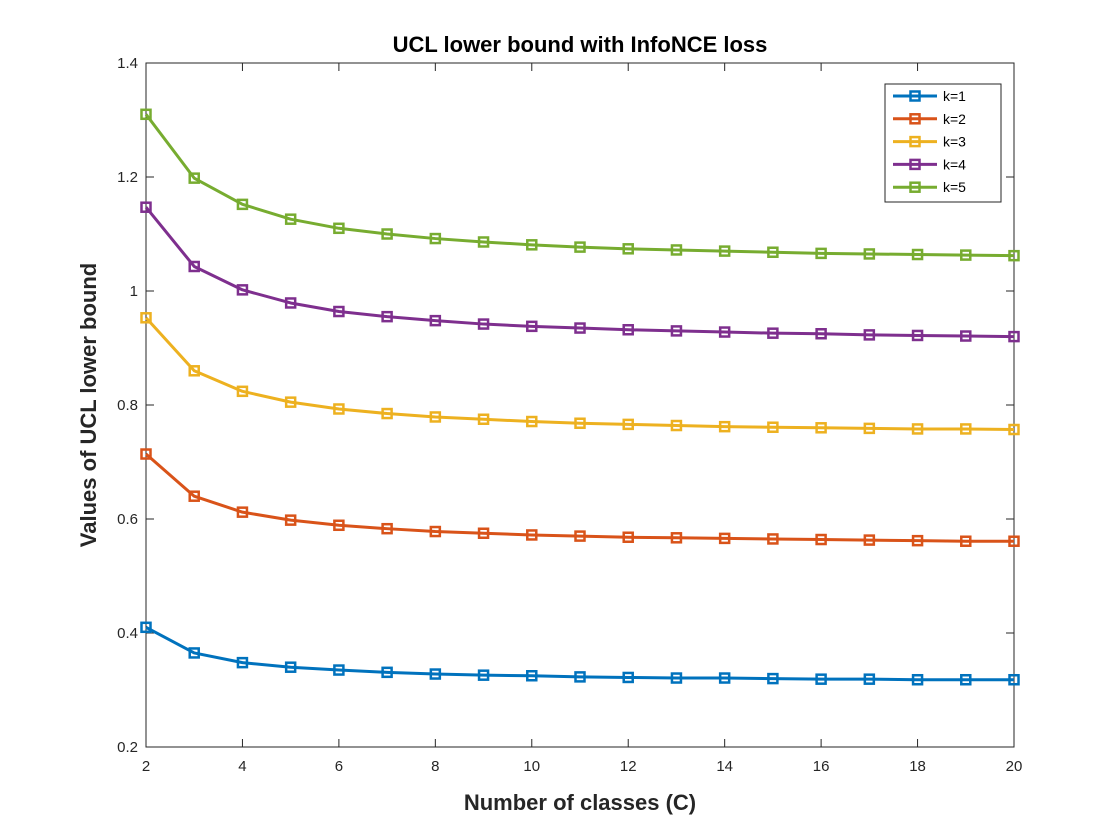 This screenshot has width=1120, height=840. What do you see at coordinates (339, 766) in the screenshot?
I see `x-tick-label: 6` at bounding box center [339, 766].